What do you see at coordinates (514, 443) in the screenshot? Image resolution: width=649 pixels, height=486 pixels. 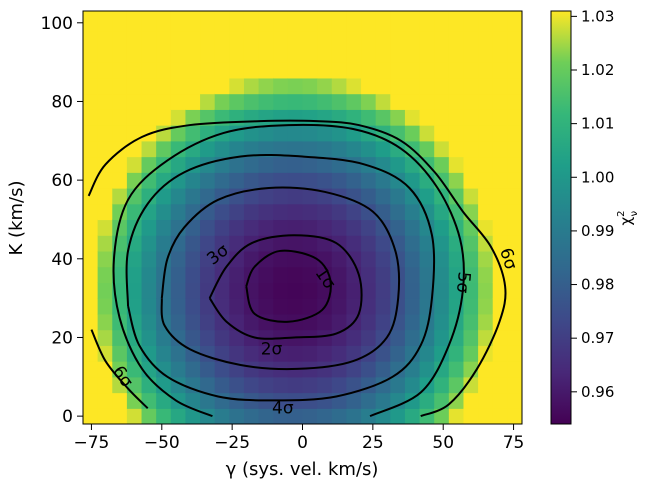 I see `x-tick-label: 75` at bounding box center [514, 443].